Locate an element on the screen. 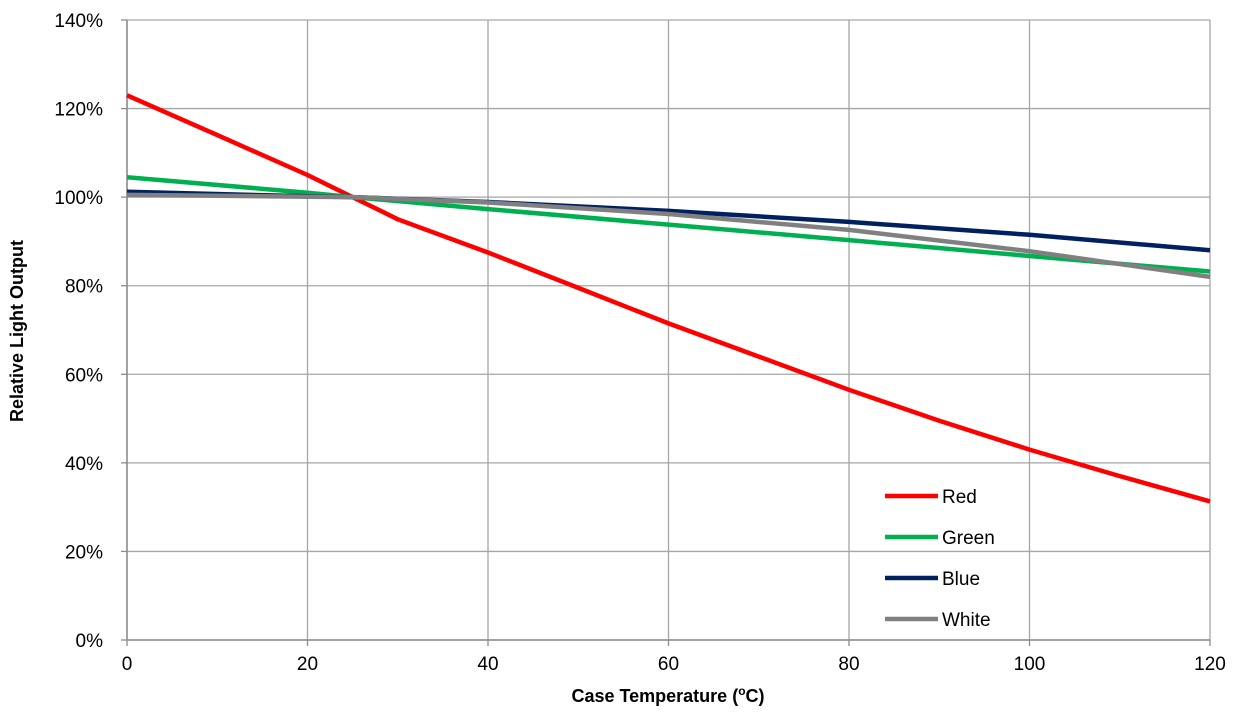  y-tick-label-3: 60% is located at coordinates (84, 375).